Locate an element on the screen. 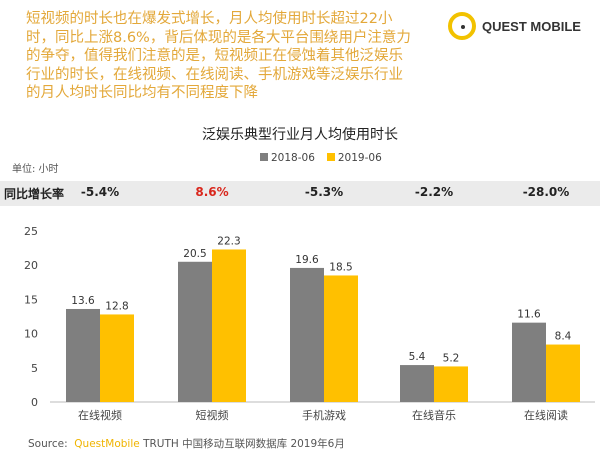 The width and height of the screenshot is (600, 454). data-label: 13.6 is located at coordinates (83, 301).